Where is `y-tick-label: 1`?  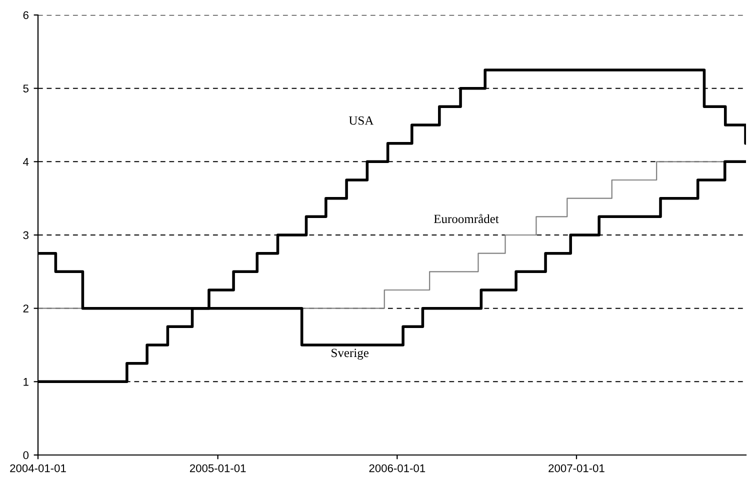 y-tick-label: 1 is located at coordinates (26, 382).